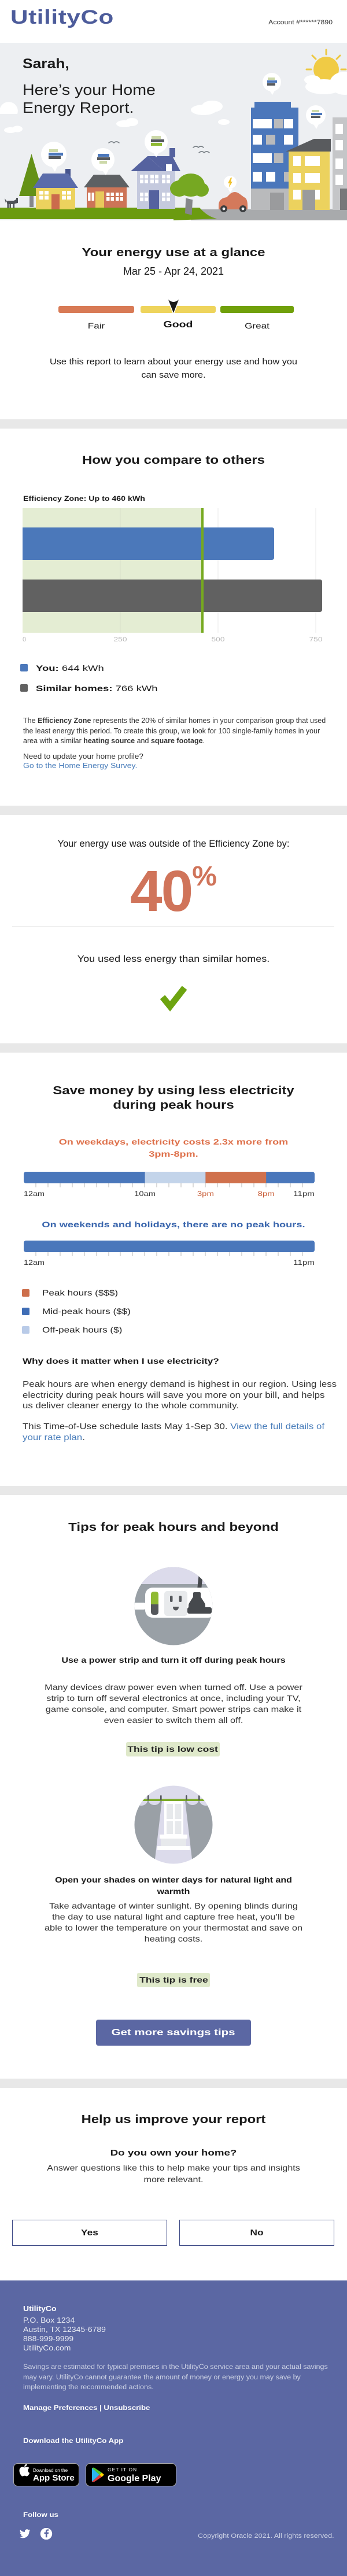 This screenshot has height=2576, width=347. I want to click on svg-text: 10am, so click(145, 1194).